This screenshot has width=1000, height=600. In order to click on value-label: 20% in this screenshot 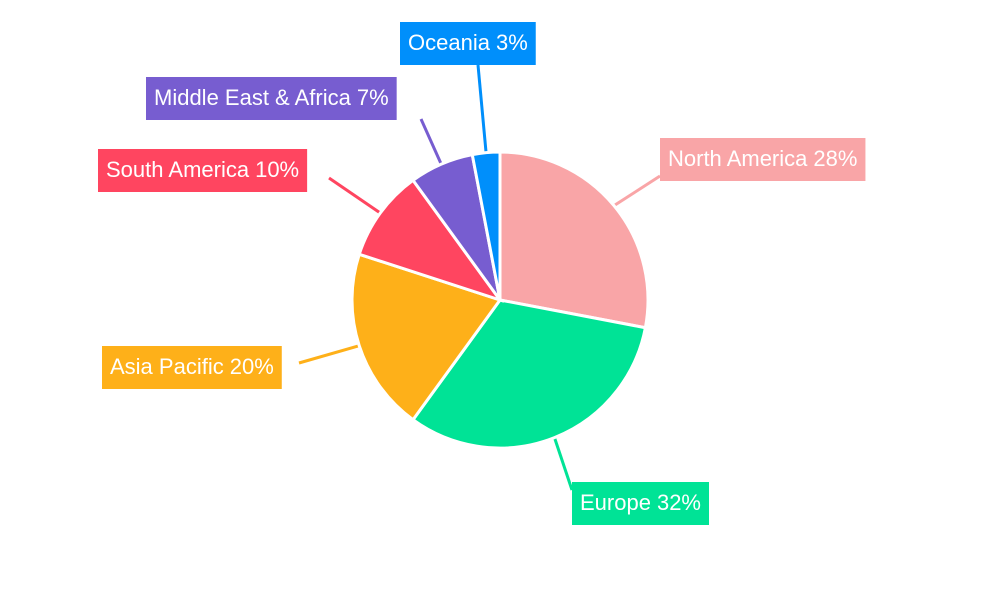, I will do `click(252, 366)`.